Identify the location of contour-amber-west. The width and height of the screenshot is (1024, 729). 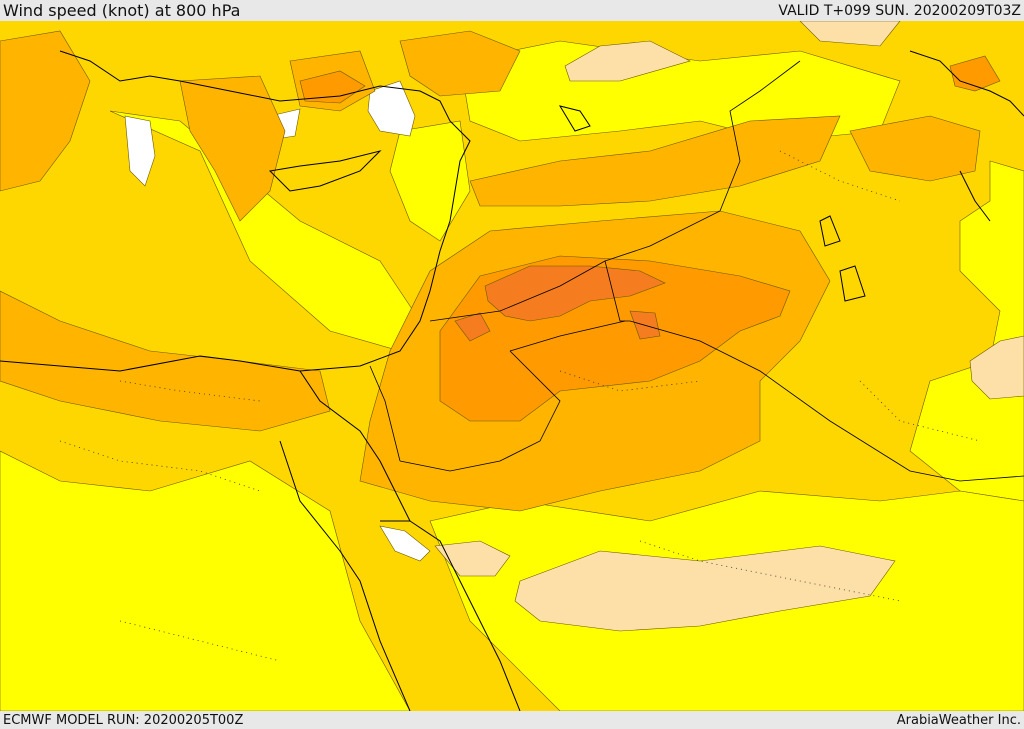
(45, 111).